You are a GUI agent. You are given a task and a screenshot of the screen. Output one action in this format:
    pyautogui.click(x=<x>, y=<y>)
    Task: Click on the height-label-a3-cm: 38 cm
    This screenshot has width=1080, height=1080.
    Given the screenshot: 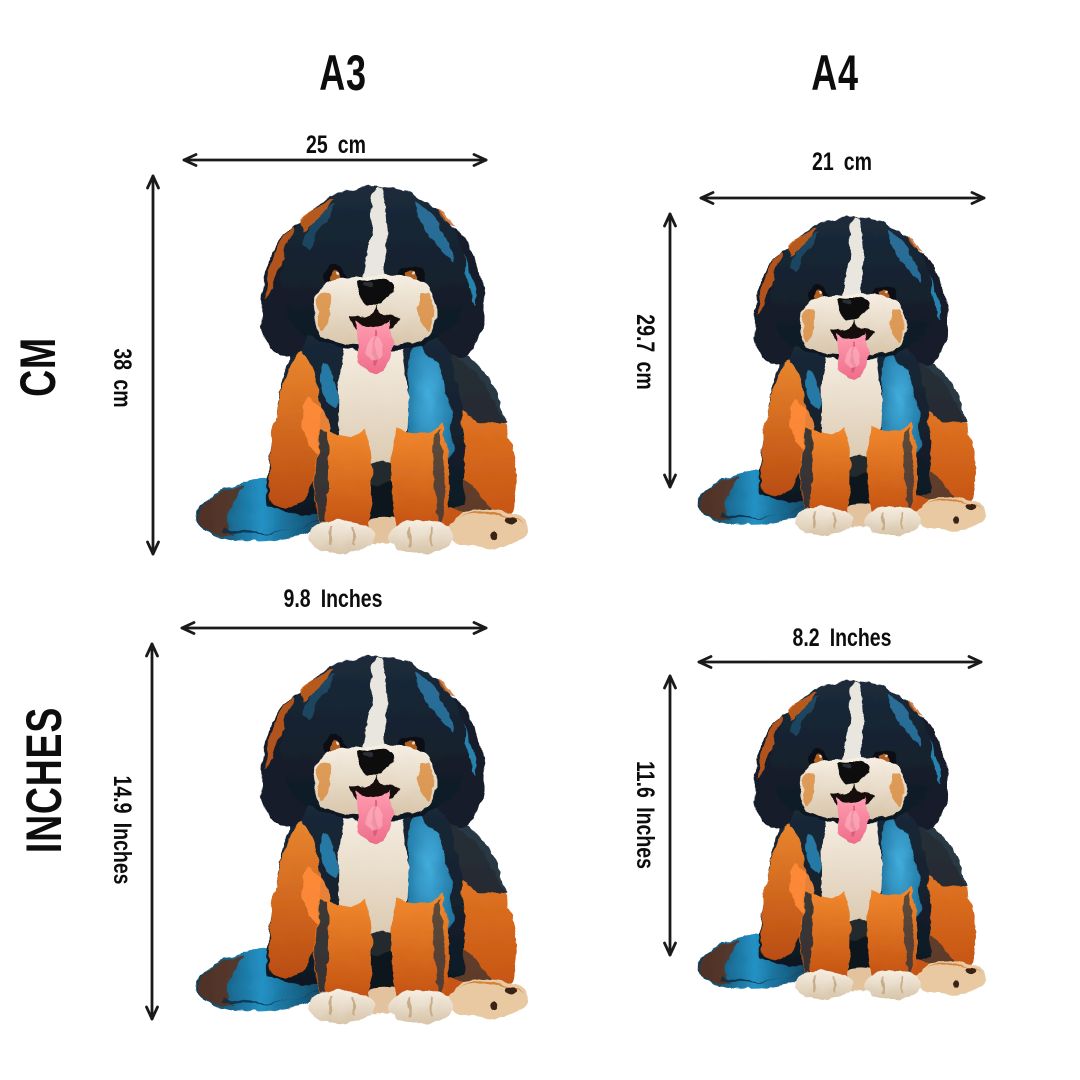 What is the action you would take?
    pyautogui.click(x=122, y=378)
    